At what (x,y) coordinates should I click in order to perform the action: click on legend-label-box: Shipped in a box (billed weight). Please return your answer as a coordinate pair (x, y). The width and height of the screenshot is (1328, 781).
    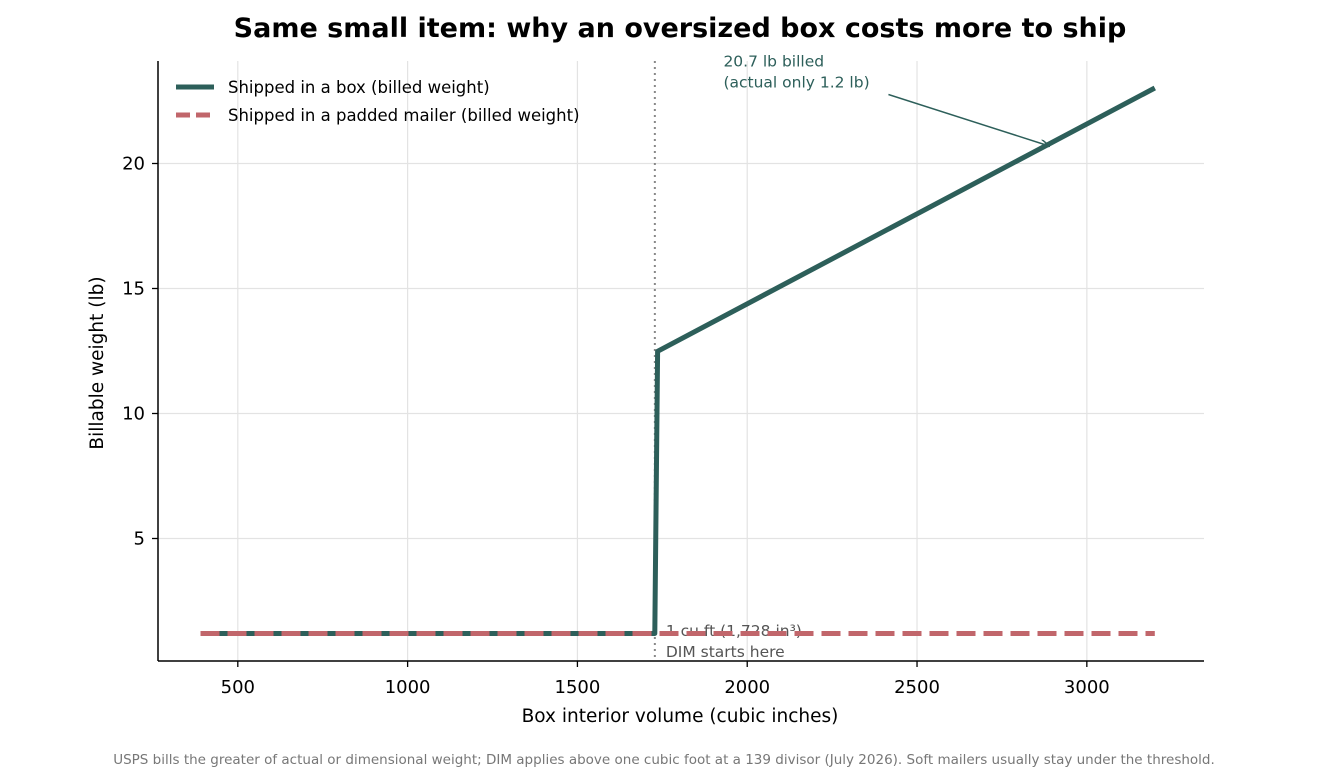
    Looking at the image, I should click on (359, 87).